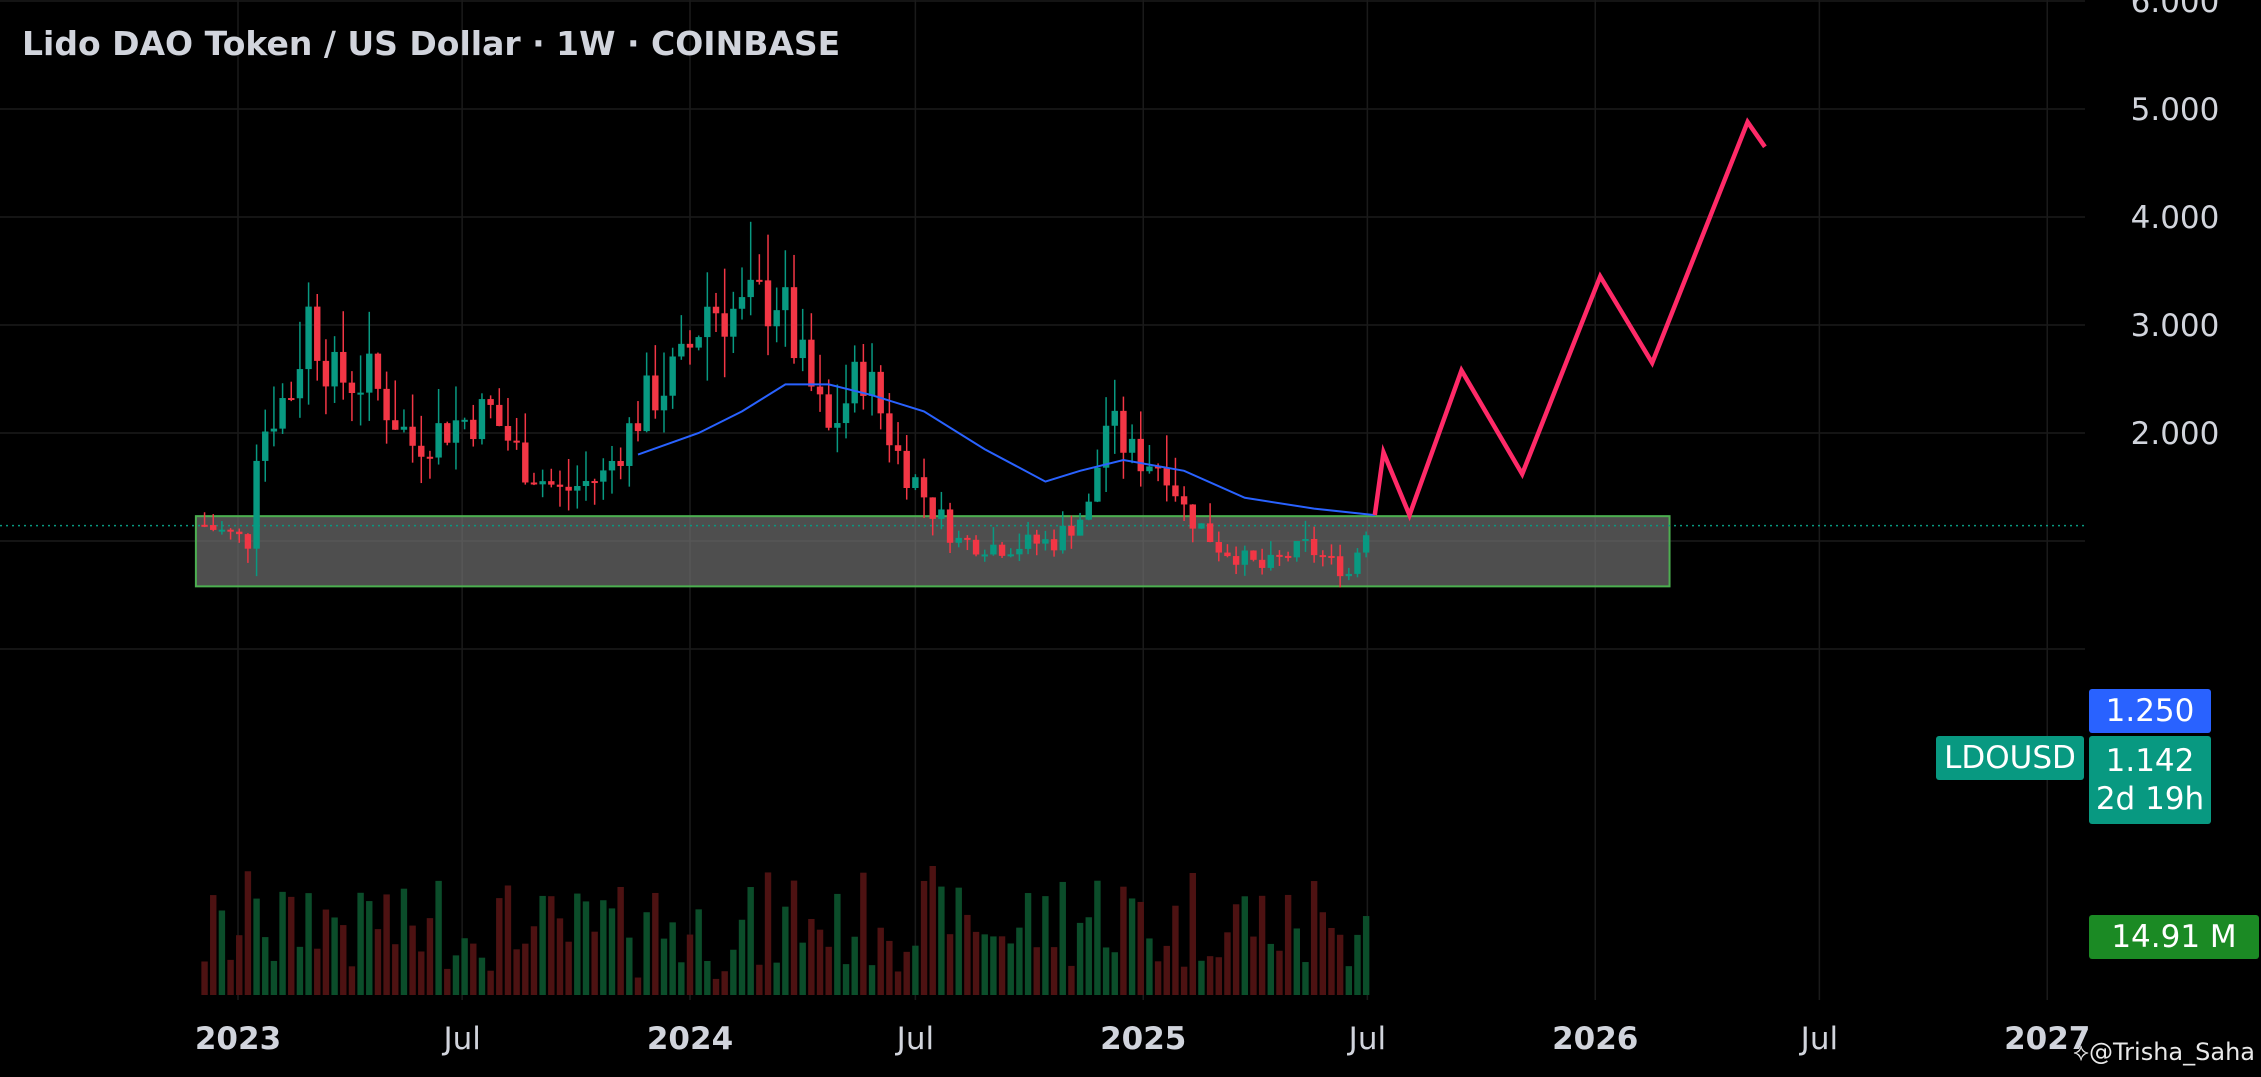  What do you see at coordinates (932, 551) in the screenshot?
I see `support-zone` at bounding box center [932, 551].